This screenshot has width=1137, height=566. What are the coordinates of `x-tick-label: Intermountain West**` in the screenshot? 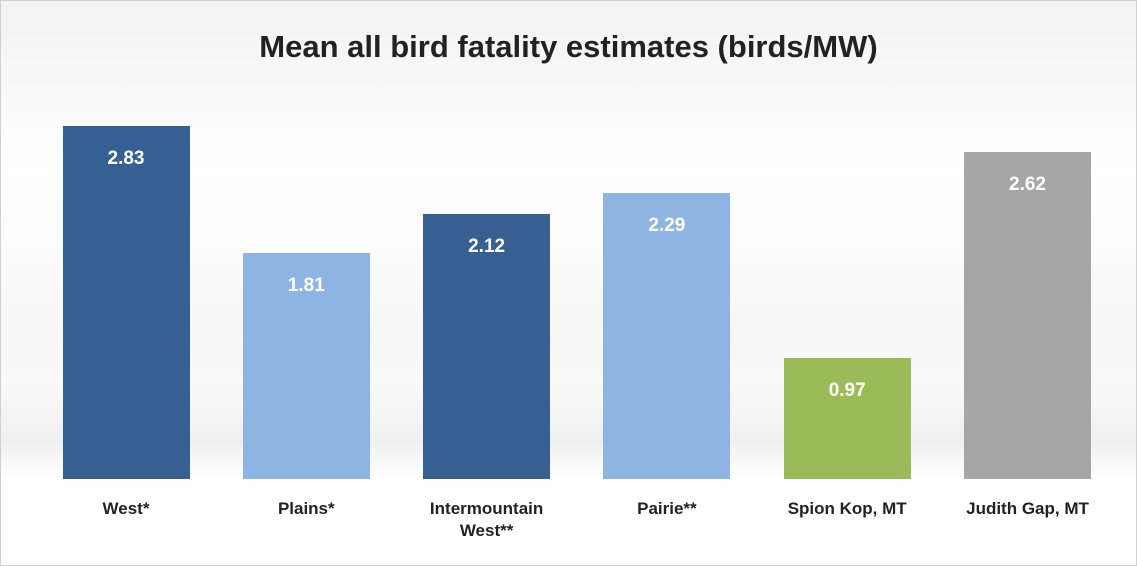 It's located at (486, 519).